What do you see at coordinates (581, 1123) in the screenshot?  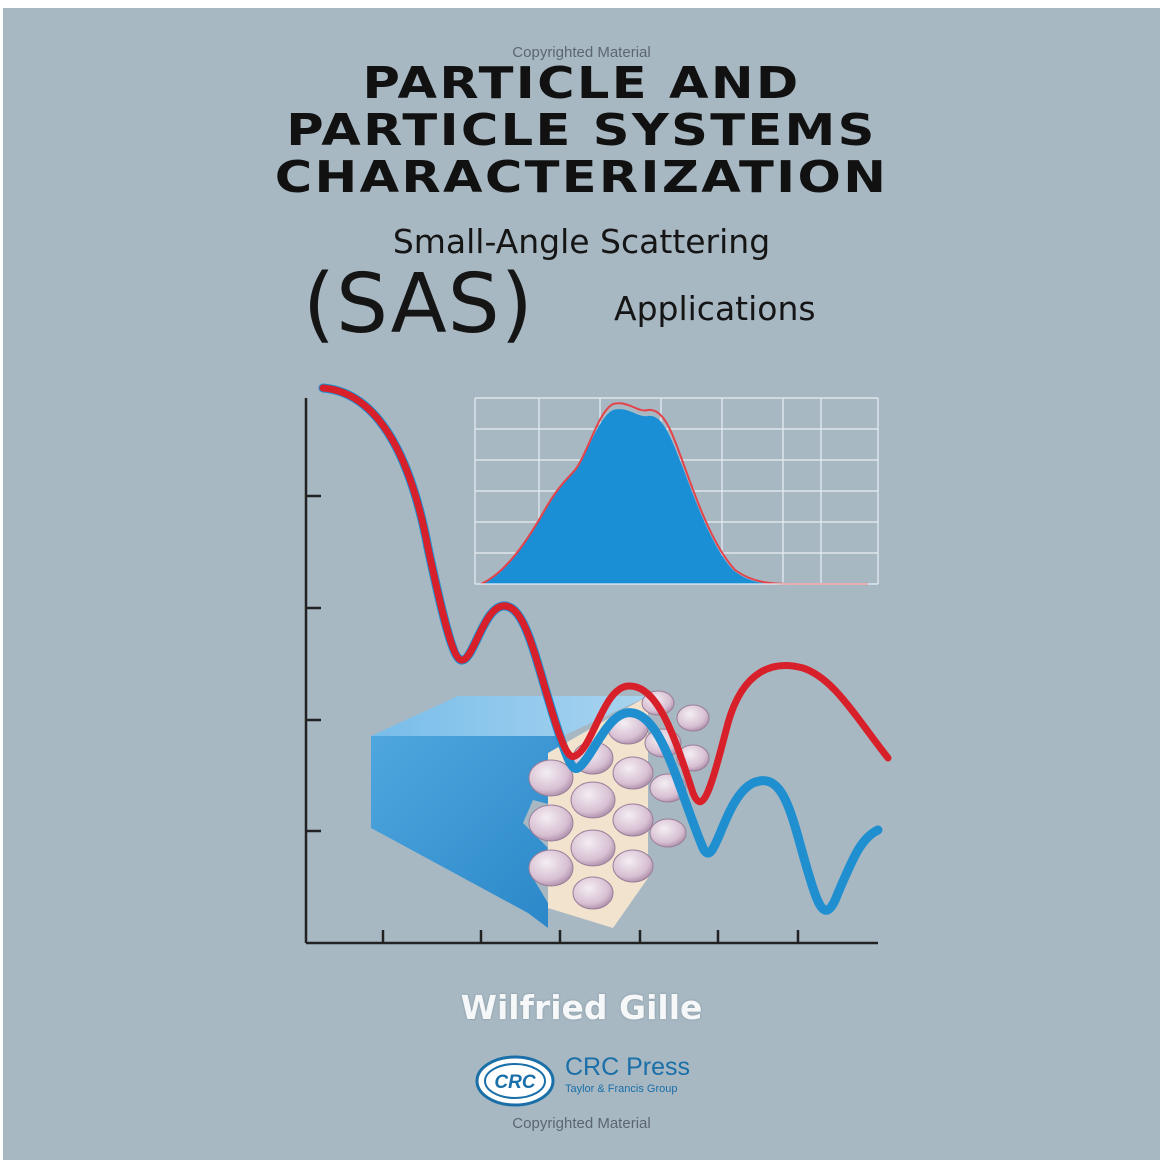 I see `watermark-bottom: Copyrighted Material` at bounding box center [581, 1123].